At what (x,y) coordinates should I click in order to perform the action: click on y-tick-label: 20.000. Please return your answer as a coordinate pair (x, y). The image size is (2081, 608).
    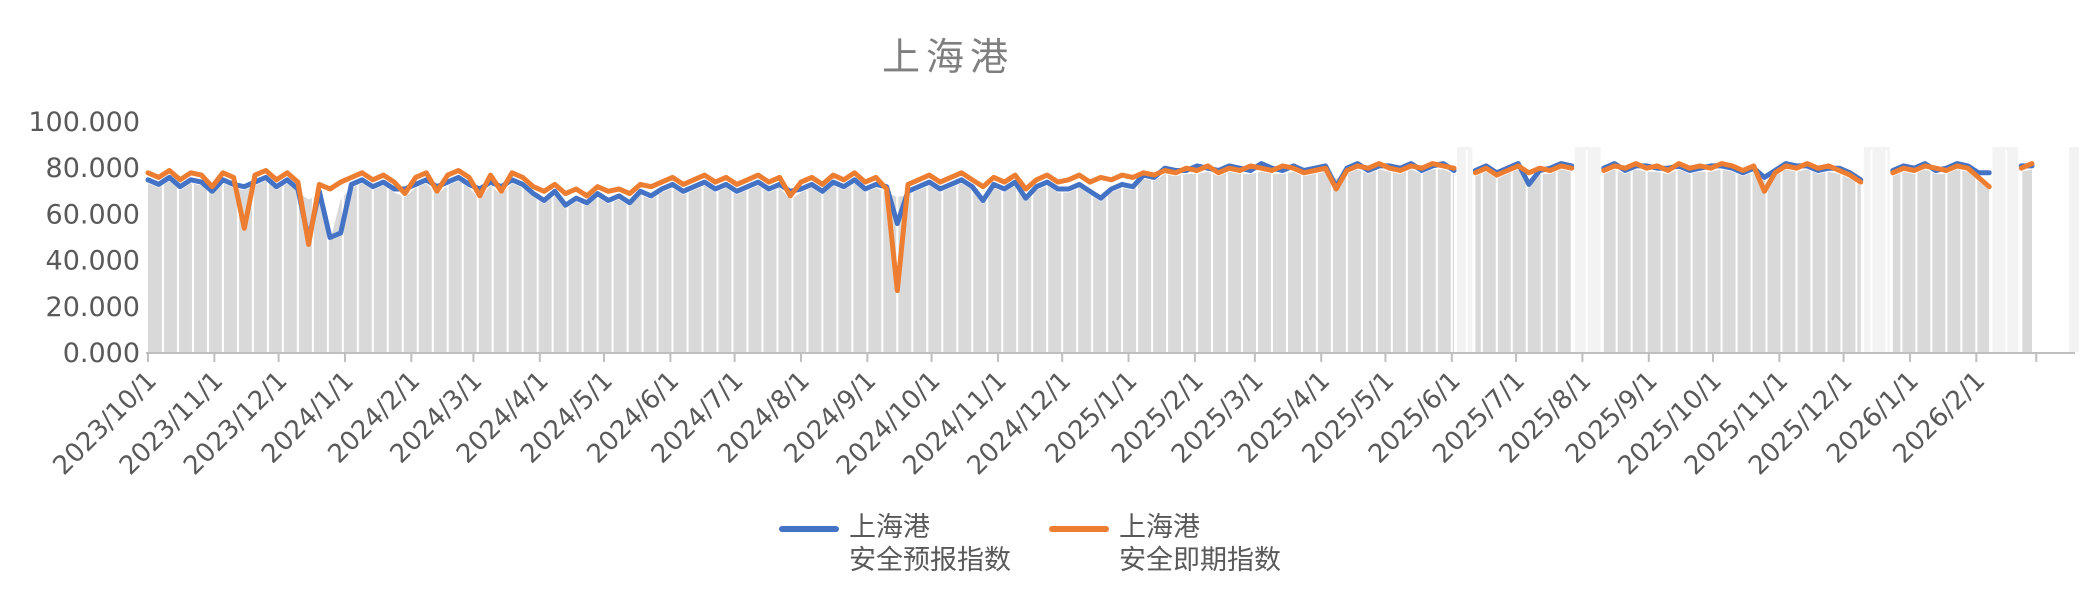
    Looking at the image, I should click on (93, 307).